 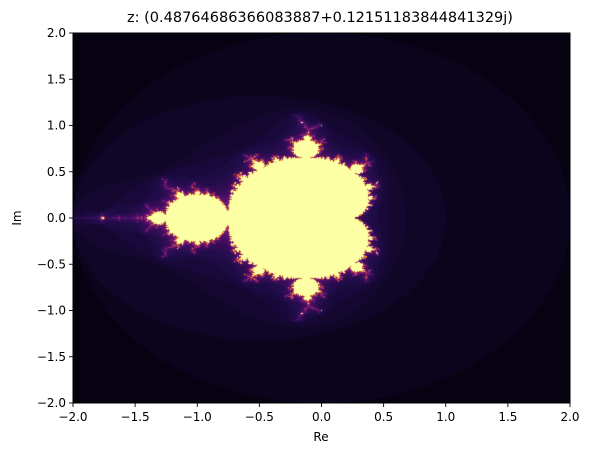 I want to click on x-tick-label: 0.0, so click(x=321, y=417).